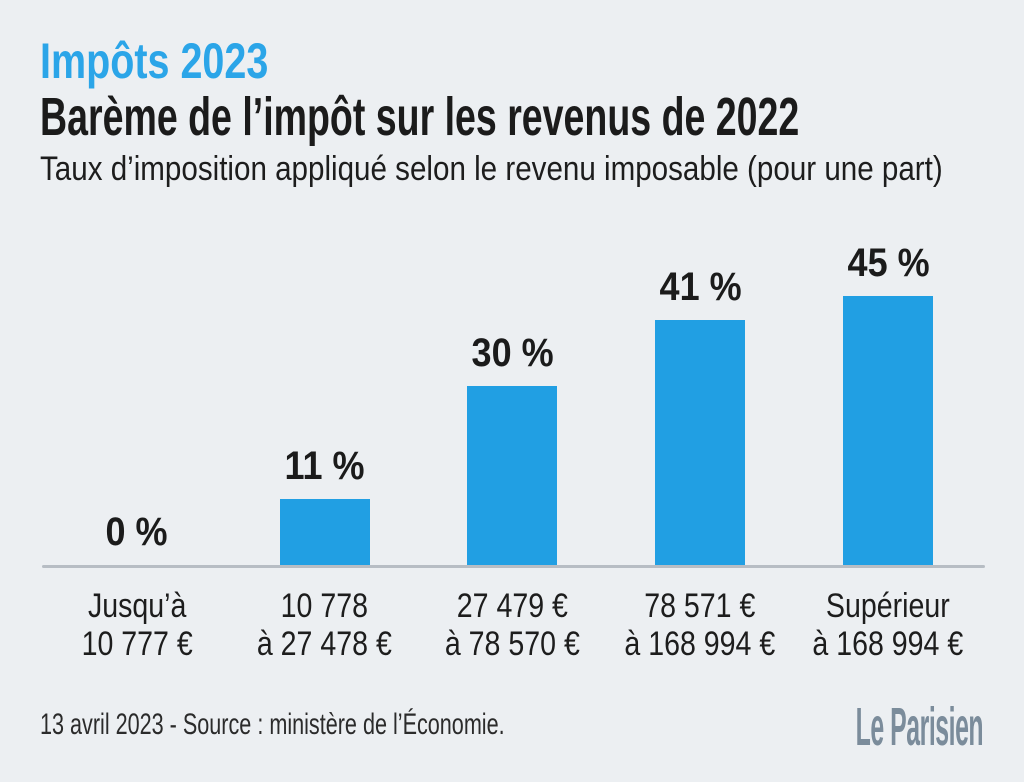  What do you see at coordinates (137, 606) in the screenshot?
I see `x-axis-label-line1: Jusqu’à` at bounding box center [137, 606].